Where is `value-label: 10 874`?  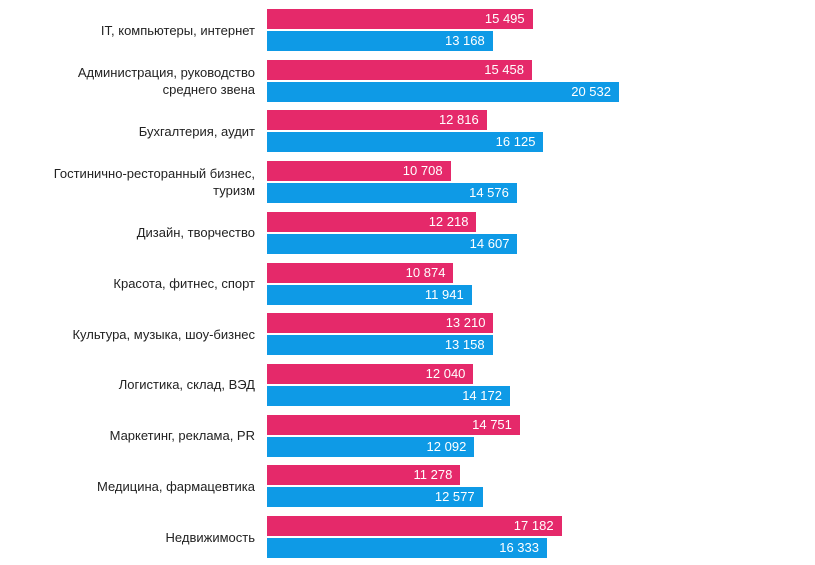
value-label: 10 874 is located at coordinates (425, 272).